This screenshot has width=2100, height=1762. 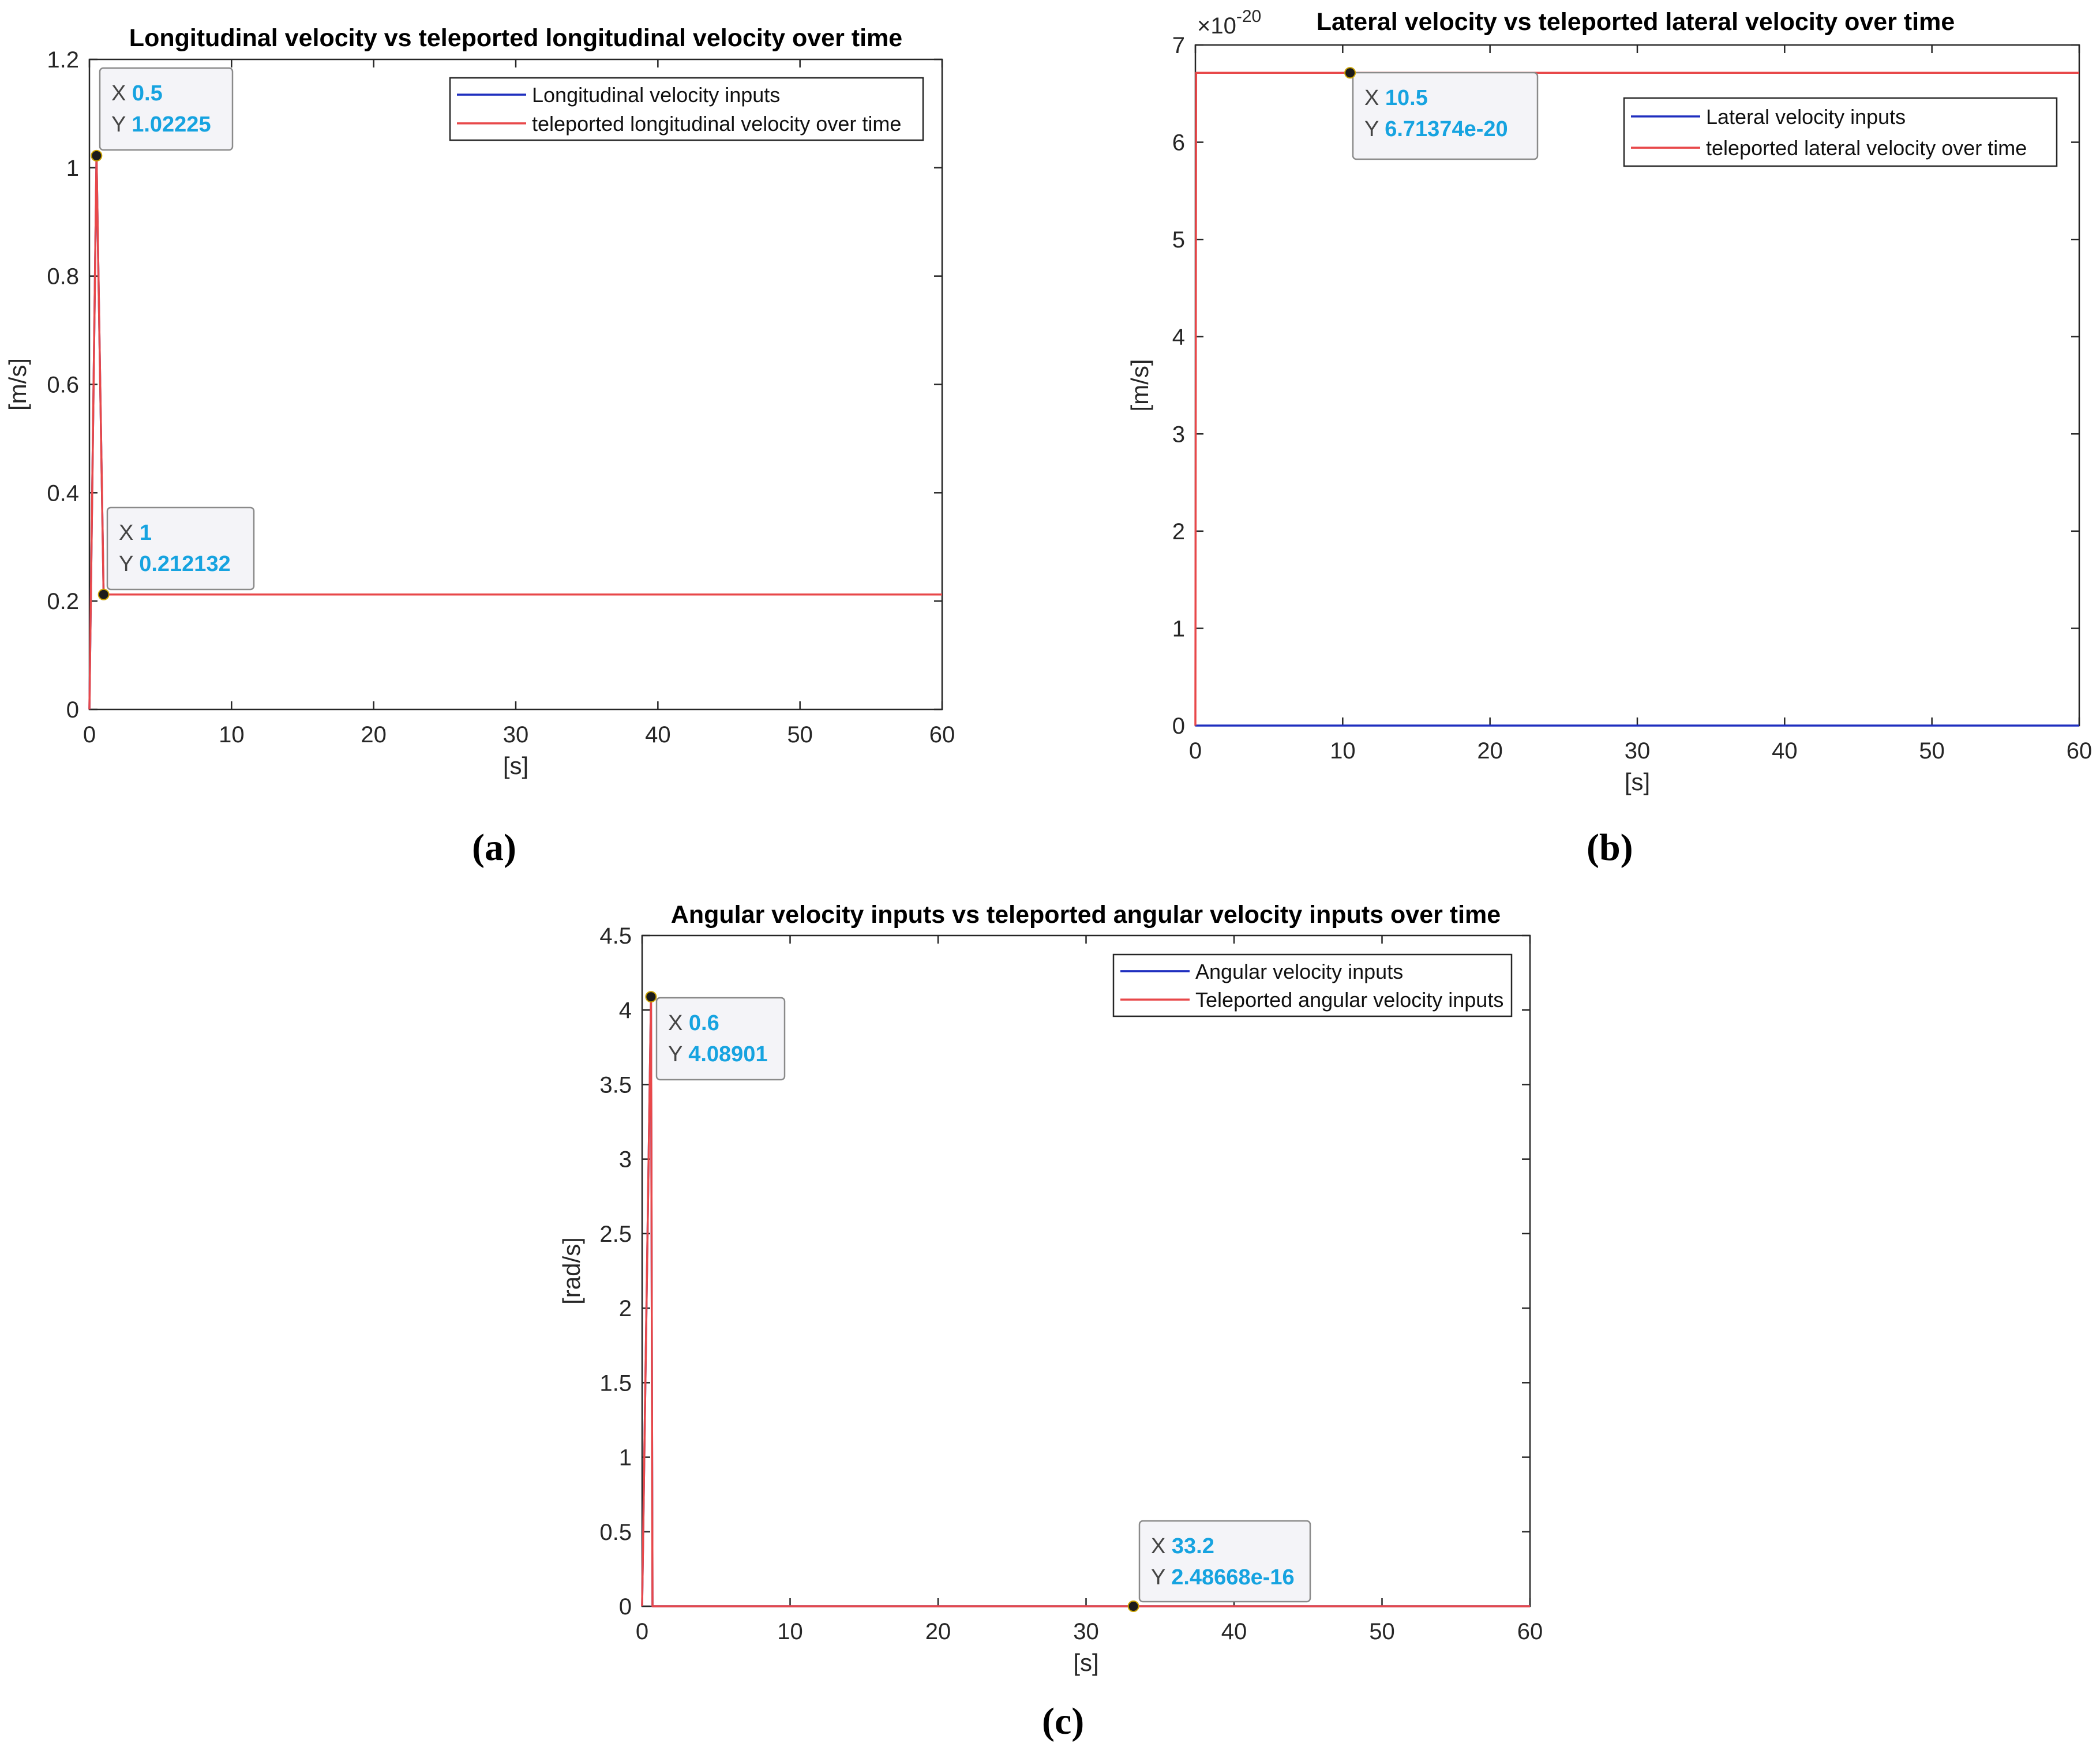 What do you see at coordinates (571, 1271) in the screenshot?
I see `y-axis-label: [rad/s]` at bounding box center [571, 1271].